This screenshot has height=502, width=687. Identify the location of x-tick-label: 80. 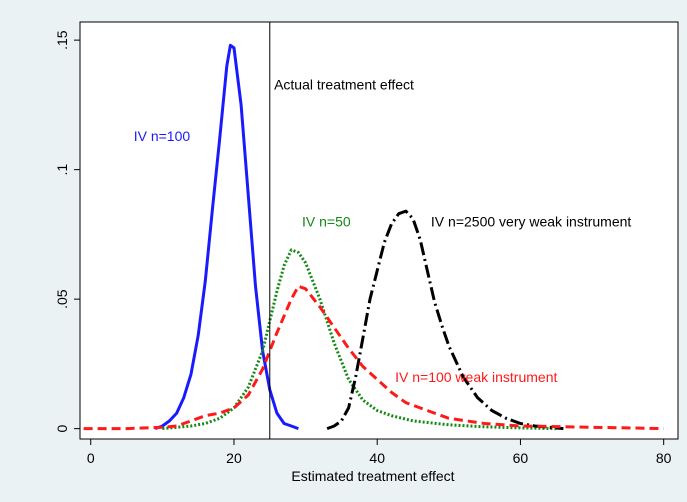
(664, 458).